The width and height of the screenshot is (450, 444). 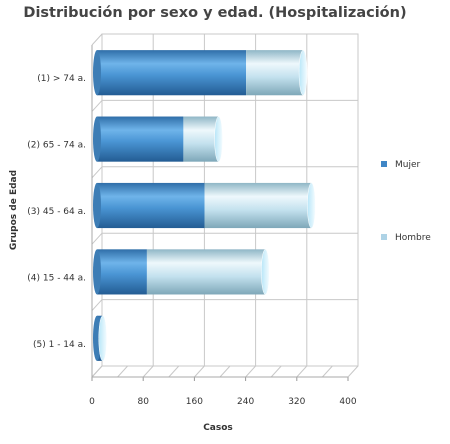 I want to click on y-axis-title: Grupos de Edad, so click(x=14, y=210).